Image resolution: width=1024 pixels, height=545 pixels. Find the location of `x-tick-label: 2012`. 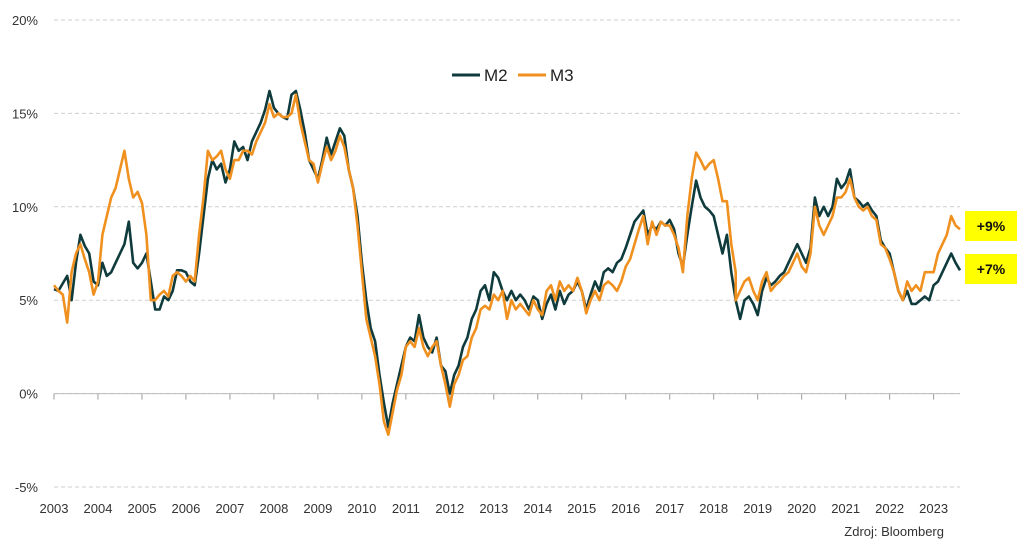

x-tick-label: 2012 is located at coordinates (449, 508).